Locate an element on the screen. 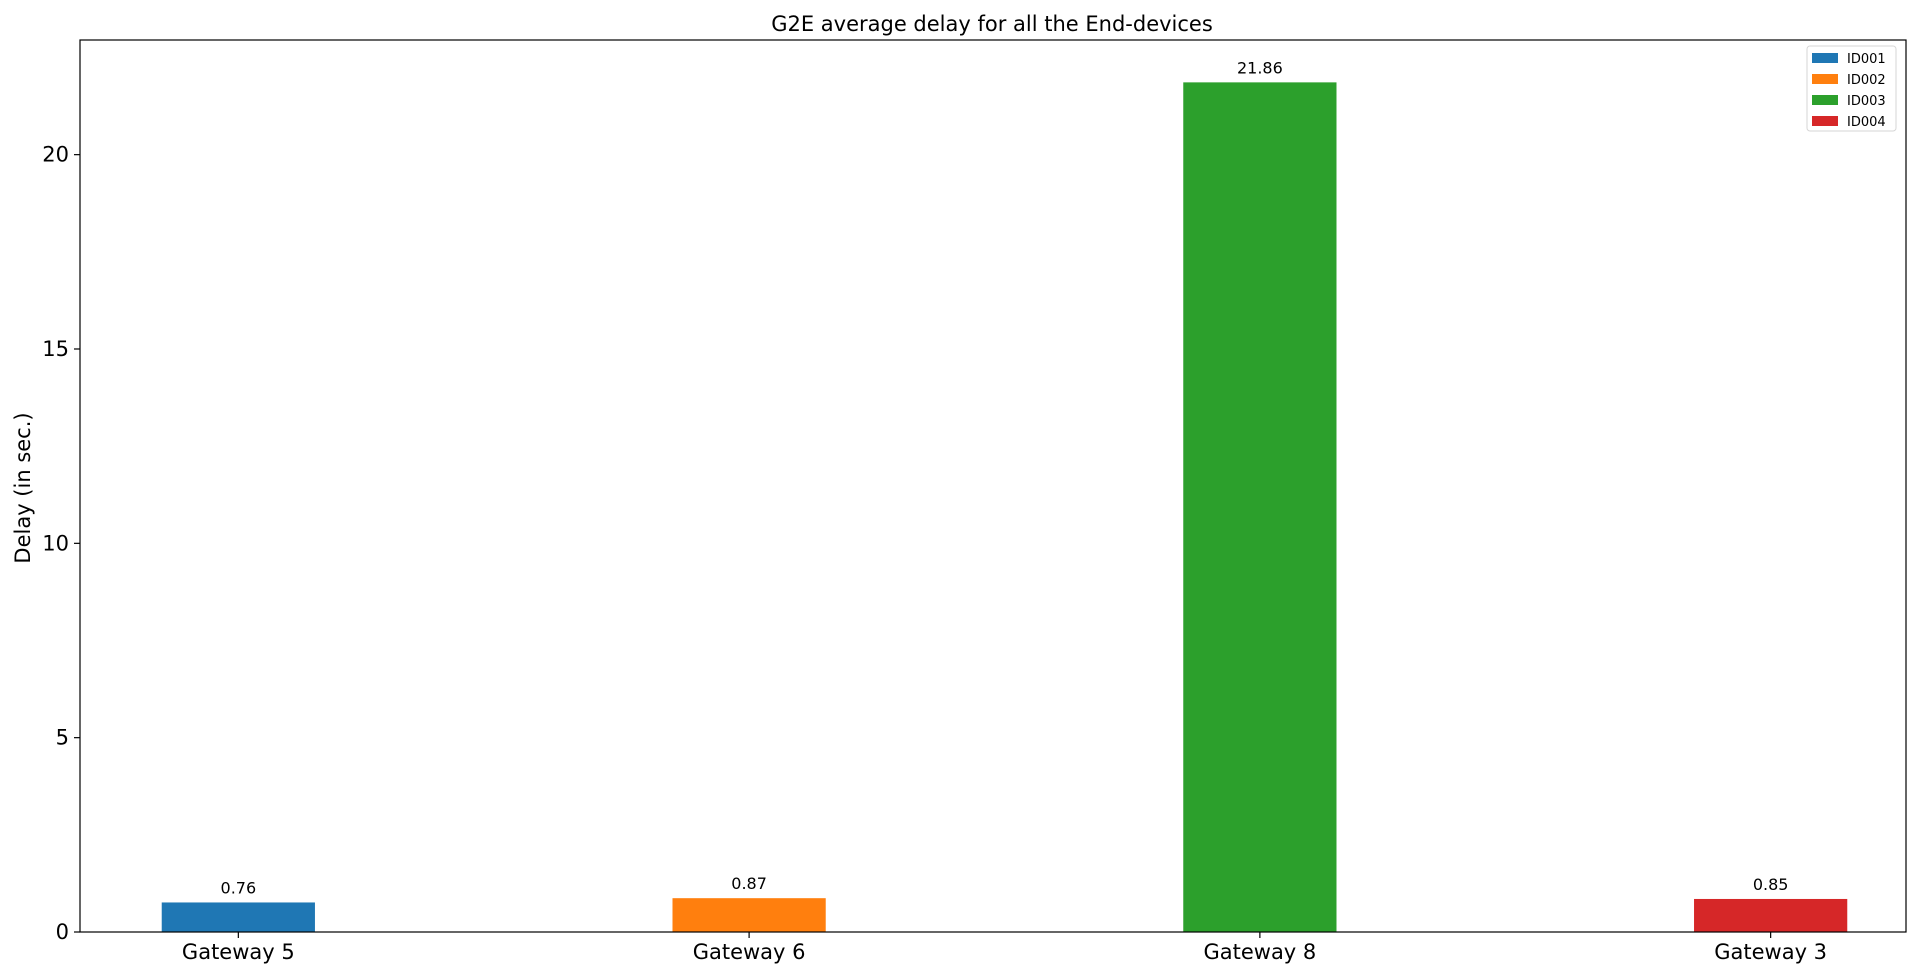  bar-id003 is located at coordinates (1260, 507).